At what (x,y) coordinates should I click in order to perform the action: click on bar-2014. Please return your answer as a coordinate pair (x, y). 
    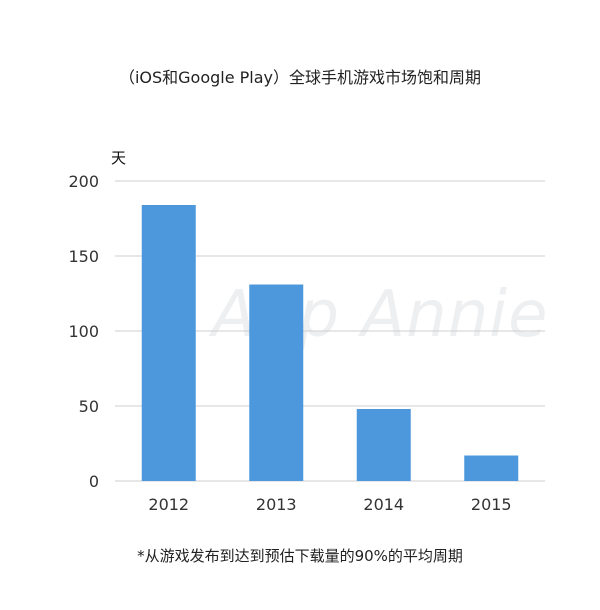
    Looking at the image, I should click on (383, 445).